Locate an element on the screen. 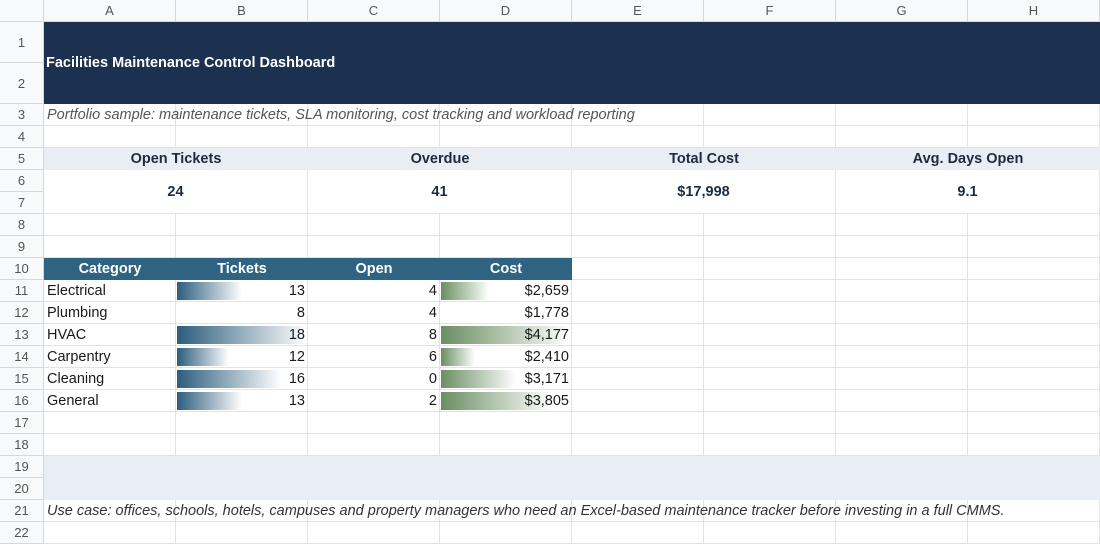 Image resolution: width=1100 pixels, height=545 pixels. open: 4 is located at coordinates (432, 291).